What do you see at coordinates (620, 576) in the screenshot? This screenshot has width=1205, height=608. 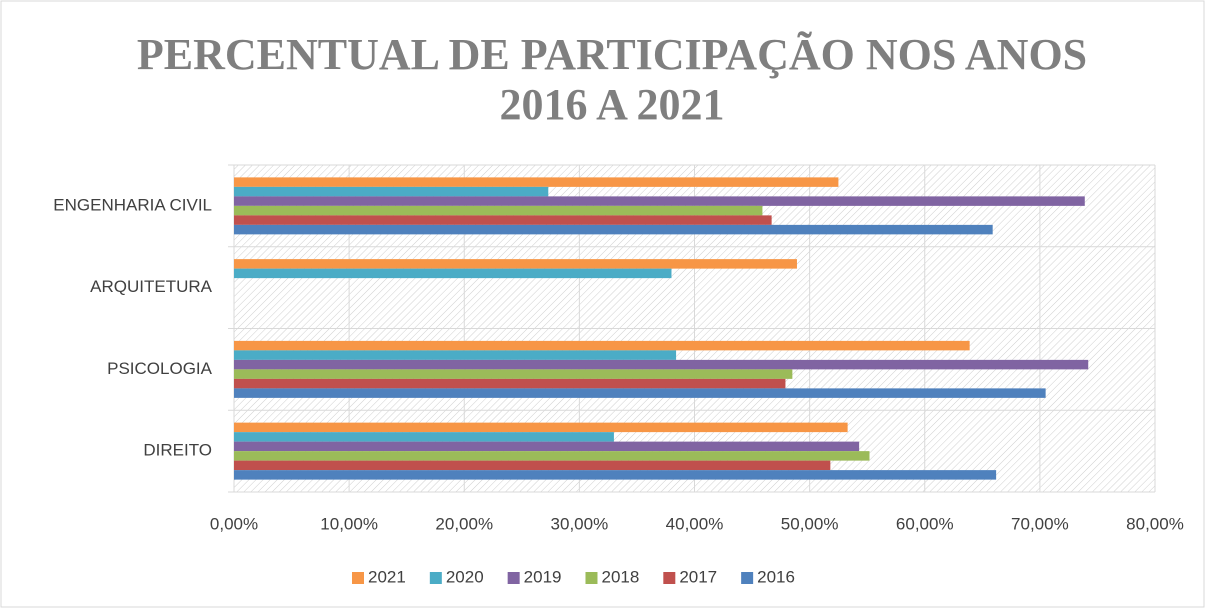 I see `legend-label: 2018` at bounding box center [620, 576].